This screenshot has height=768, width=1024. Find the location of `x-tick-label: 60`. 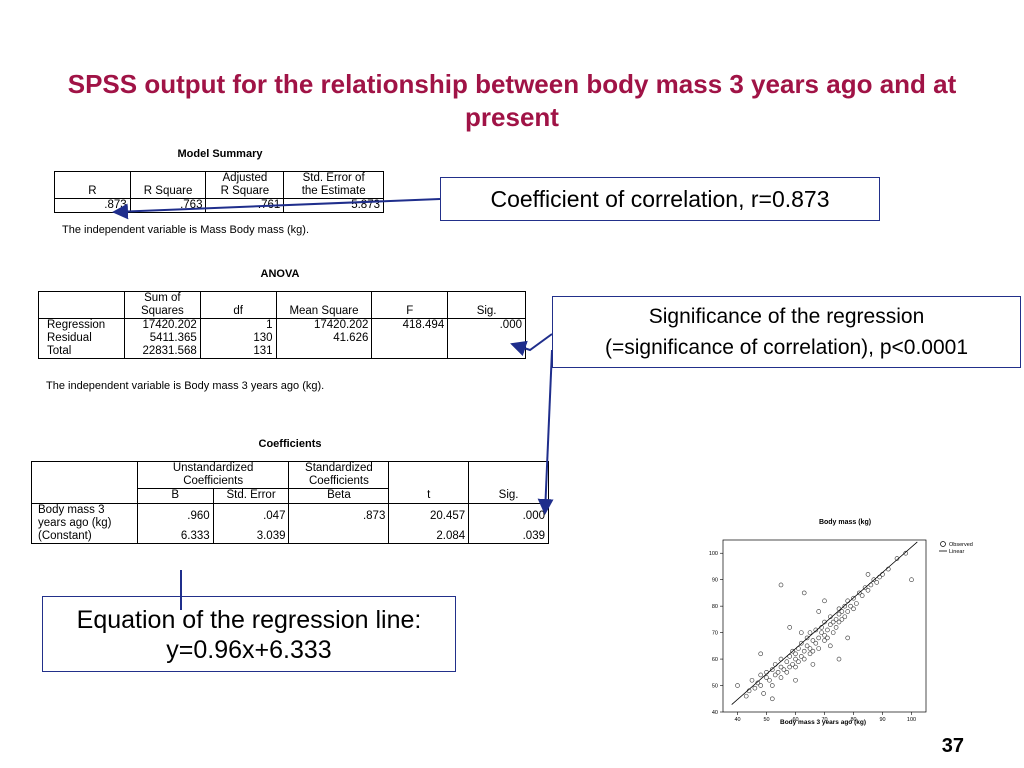

x-tick-label: 60 is located at coordinates (795, 720).